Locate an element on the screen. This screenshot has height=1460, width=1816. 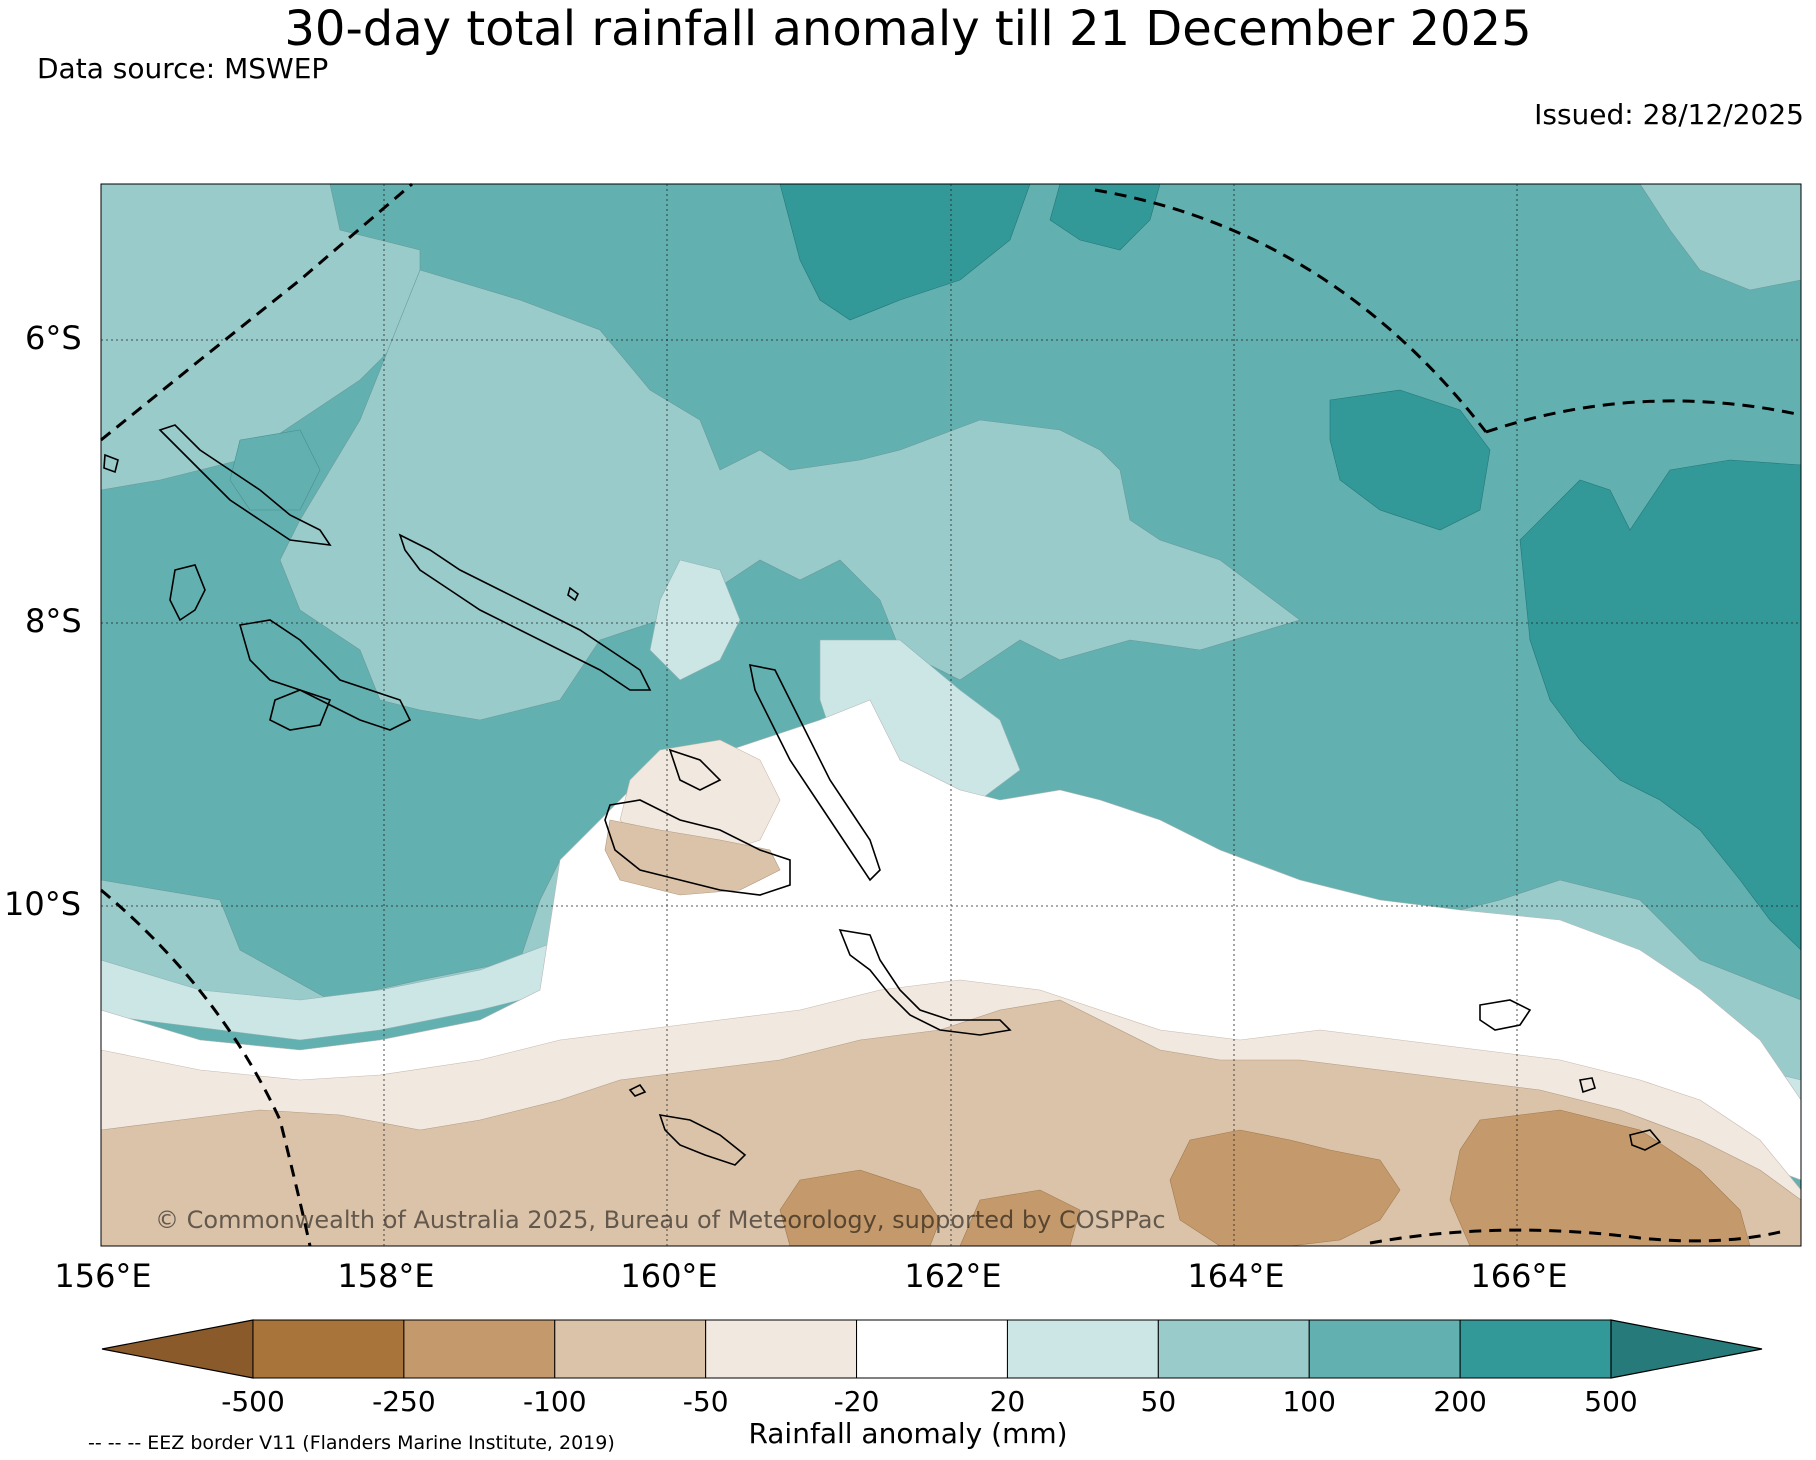
issued-date: Issued: 28/12/2025 is located at coordinates (1669, 114).